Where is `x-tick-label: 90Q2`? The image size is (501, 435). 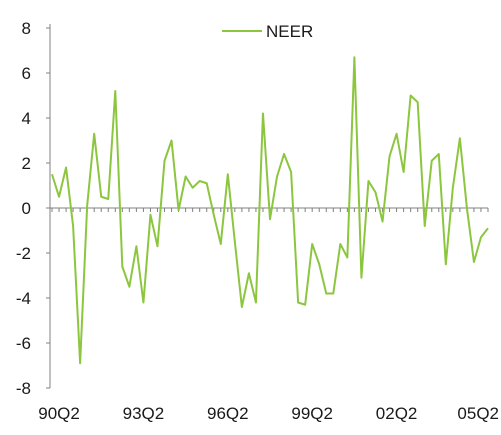 x-tick-label: 90Q2 is located at coordinates (59, 413).